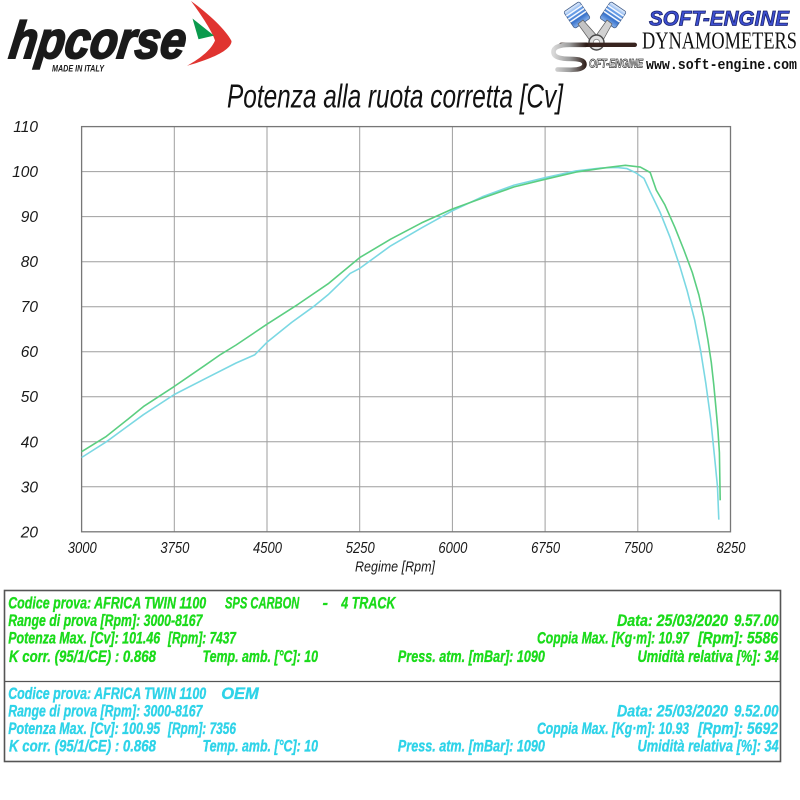 This screenshot has width=800, height=800. Describe the element at coordinates (638, 548) in the screenshot. I see `svg-text: 7500` at that location.